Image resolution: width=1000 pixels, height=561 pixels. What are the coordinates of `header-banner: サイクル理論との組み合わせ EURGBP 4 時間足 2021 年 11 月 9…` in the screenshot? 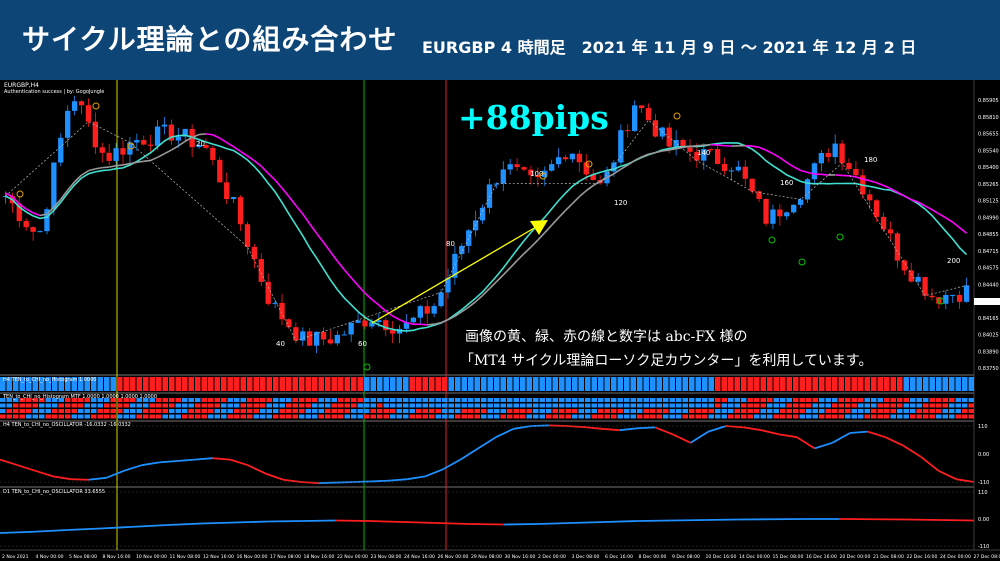 It's located at (500, 40).